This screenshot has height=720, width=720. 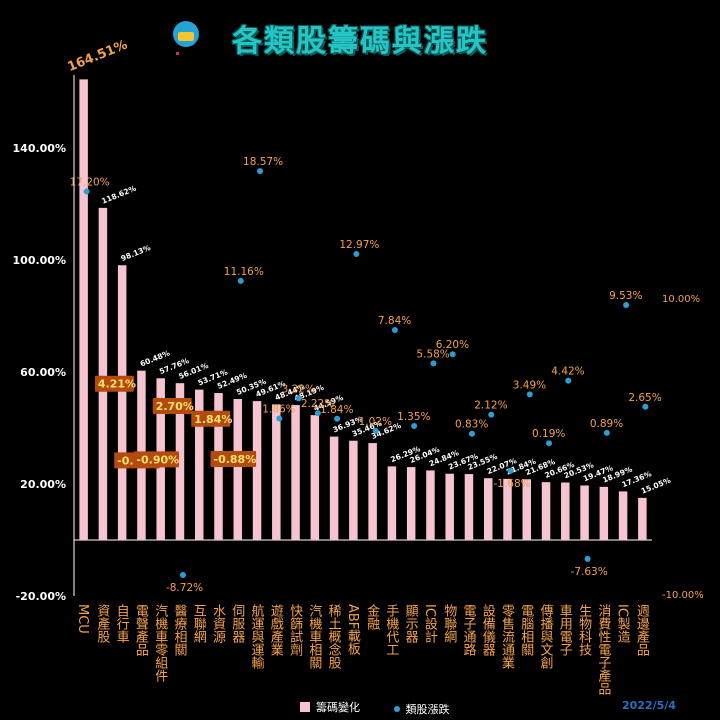 What do you see at coordinates (186, 34) in the screenshot?
I see `logo-icon` at bounding box center [186, 34].